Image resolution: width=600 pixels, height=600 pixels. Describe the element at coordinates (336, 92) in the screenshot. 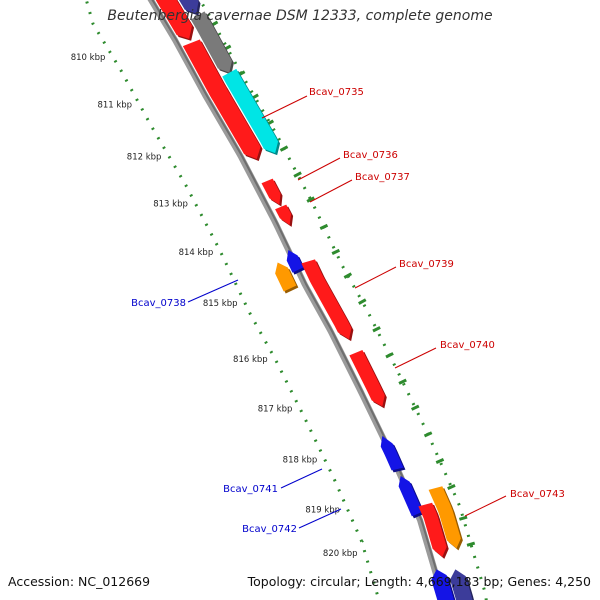

I see `gene-label: Bcav_0735` at that location.